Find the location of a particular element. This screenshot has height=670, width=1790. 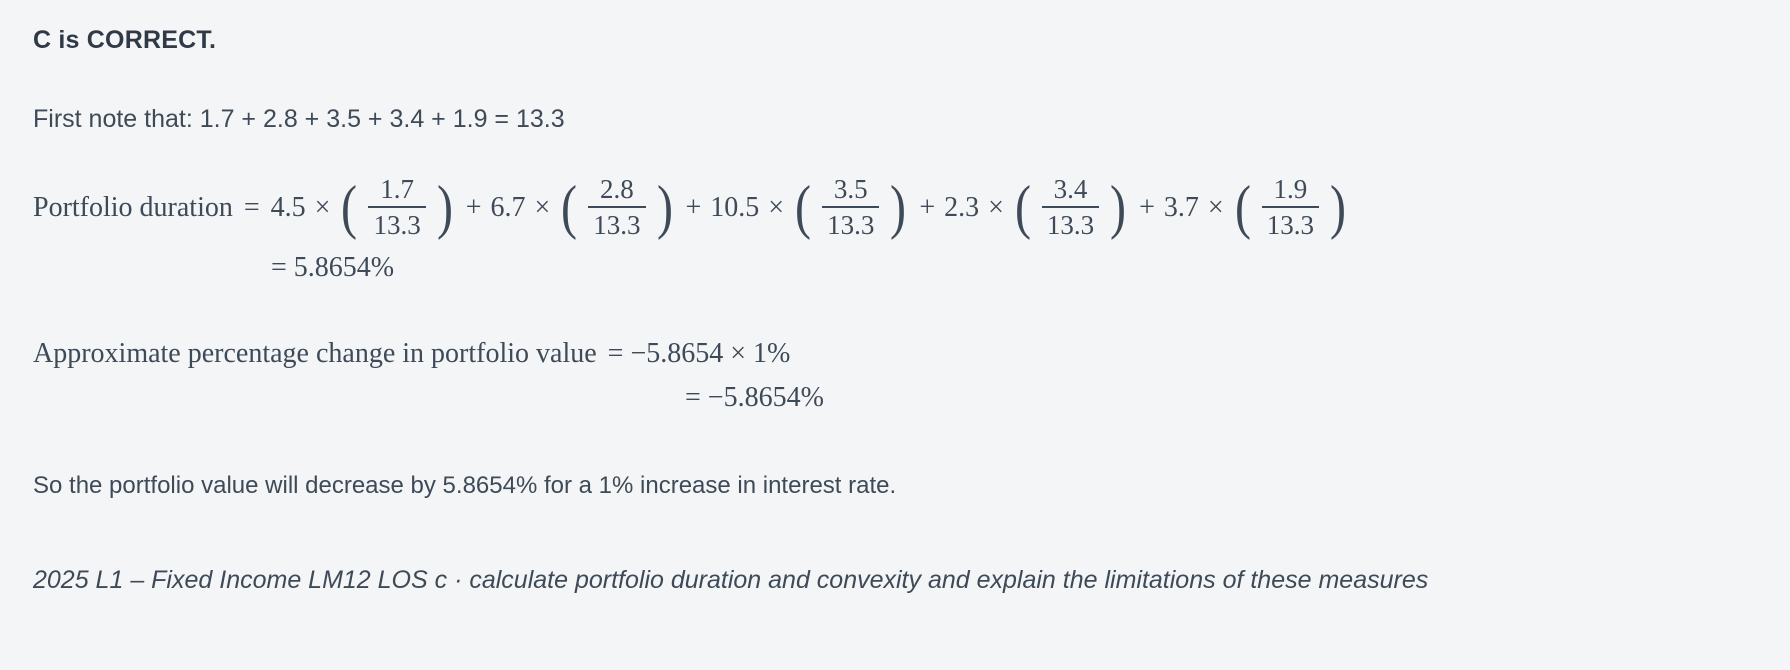

equals-sign: = is located at coordinates (251, 207).